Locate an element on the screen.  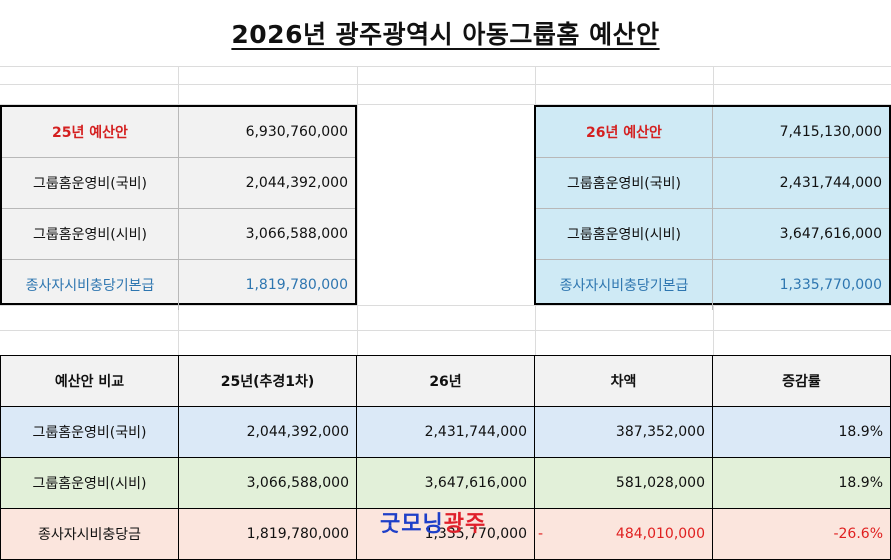
column-header: 예산안 비교 is located at coordinates (90, 381).